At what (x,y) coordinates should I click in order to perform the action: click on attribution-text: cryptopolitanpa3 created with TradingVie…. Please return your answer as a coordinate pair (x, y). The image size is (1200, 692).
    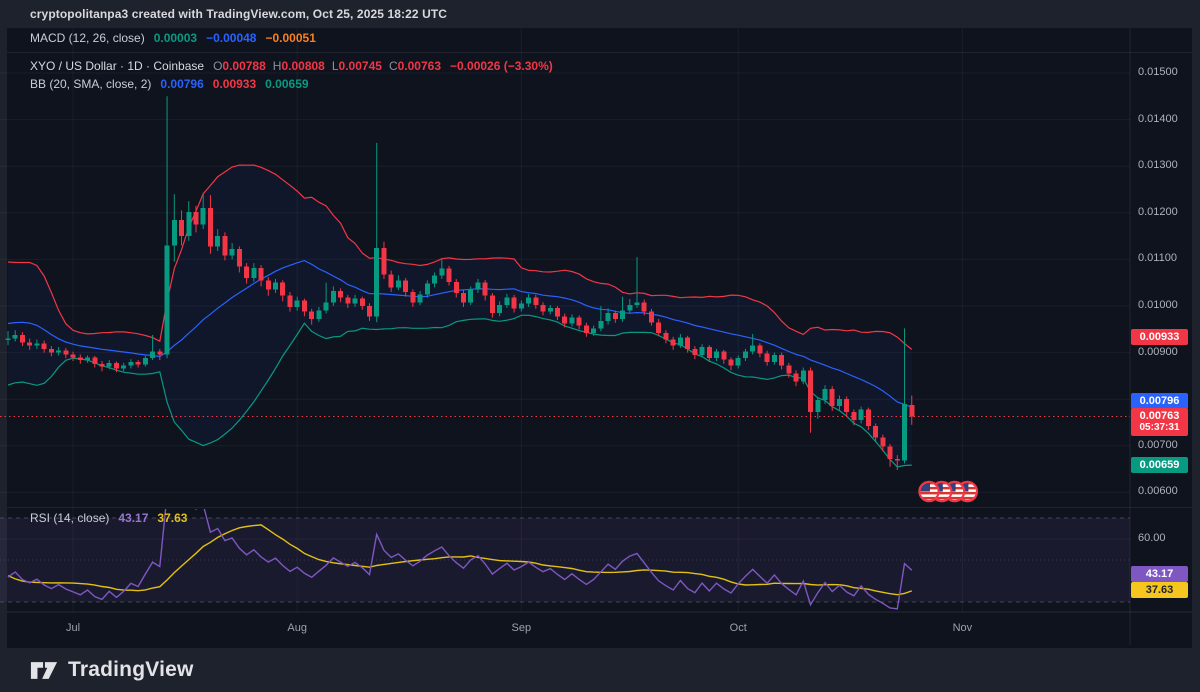
    Looking at the image, I should click on (239, 14).